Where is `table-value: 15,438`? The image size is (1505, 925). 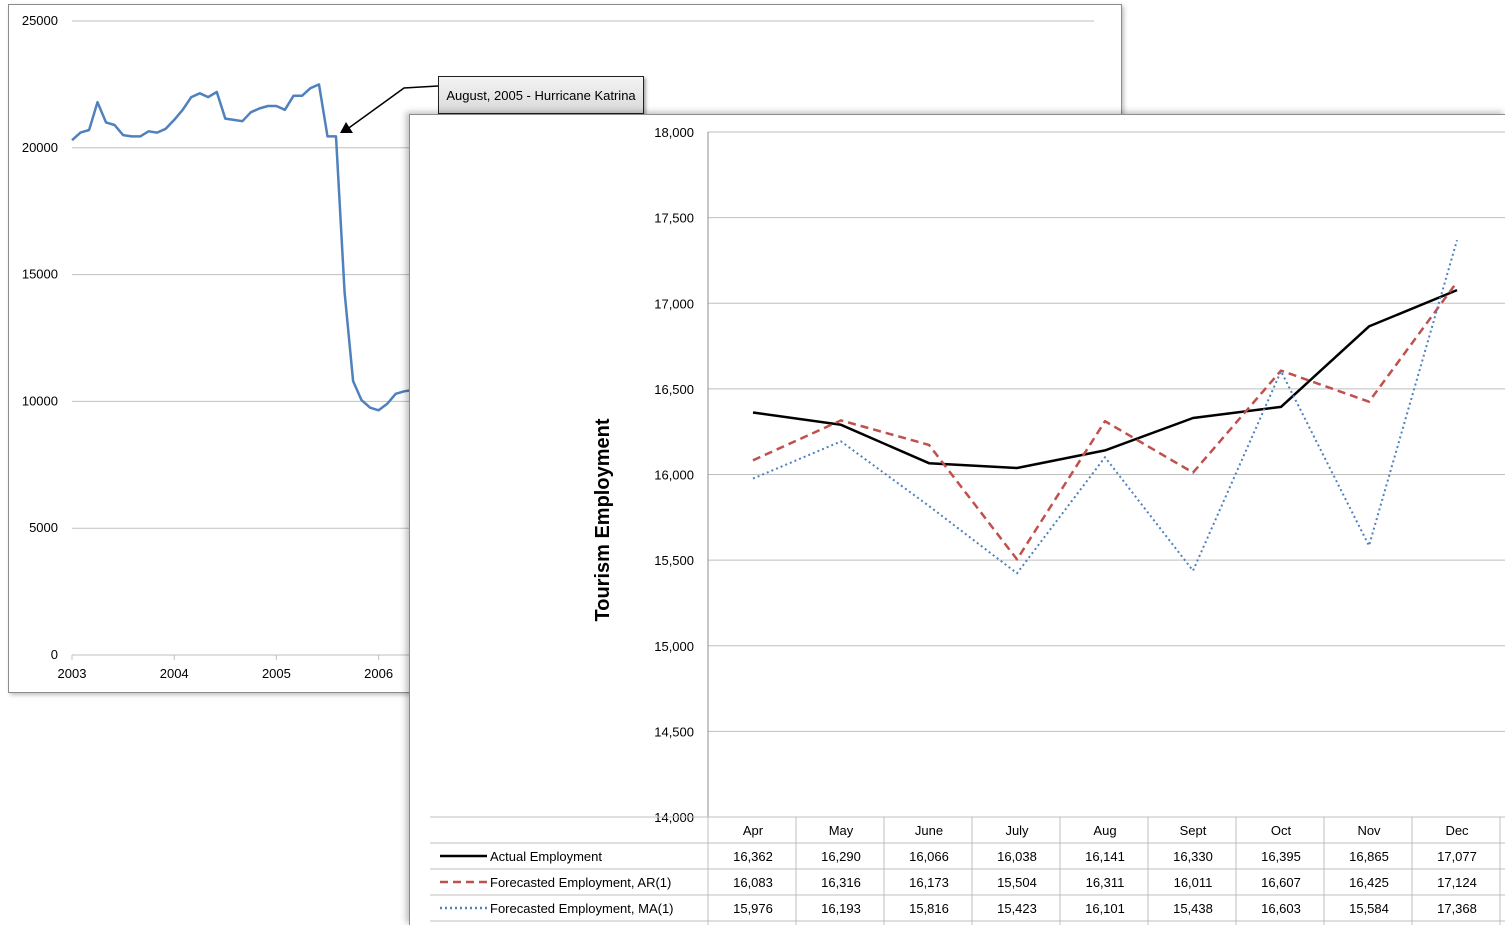
table-value: 15,438 is located at coordinates (1193, 908).